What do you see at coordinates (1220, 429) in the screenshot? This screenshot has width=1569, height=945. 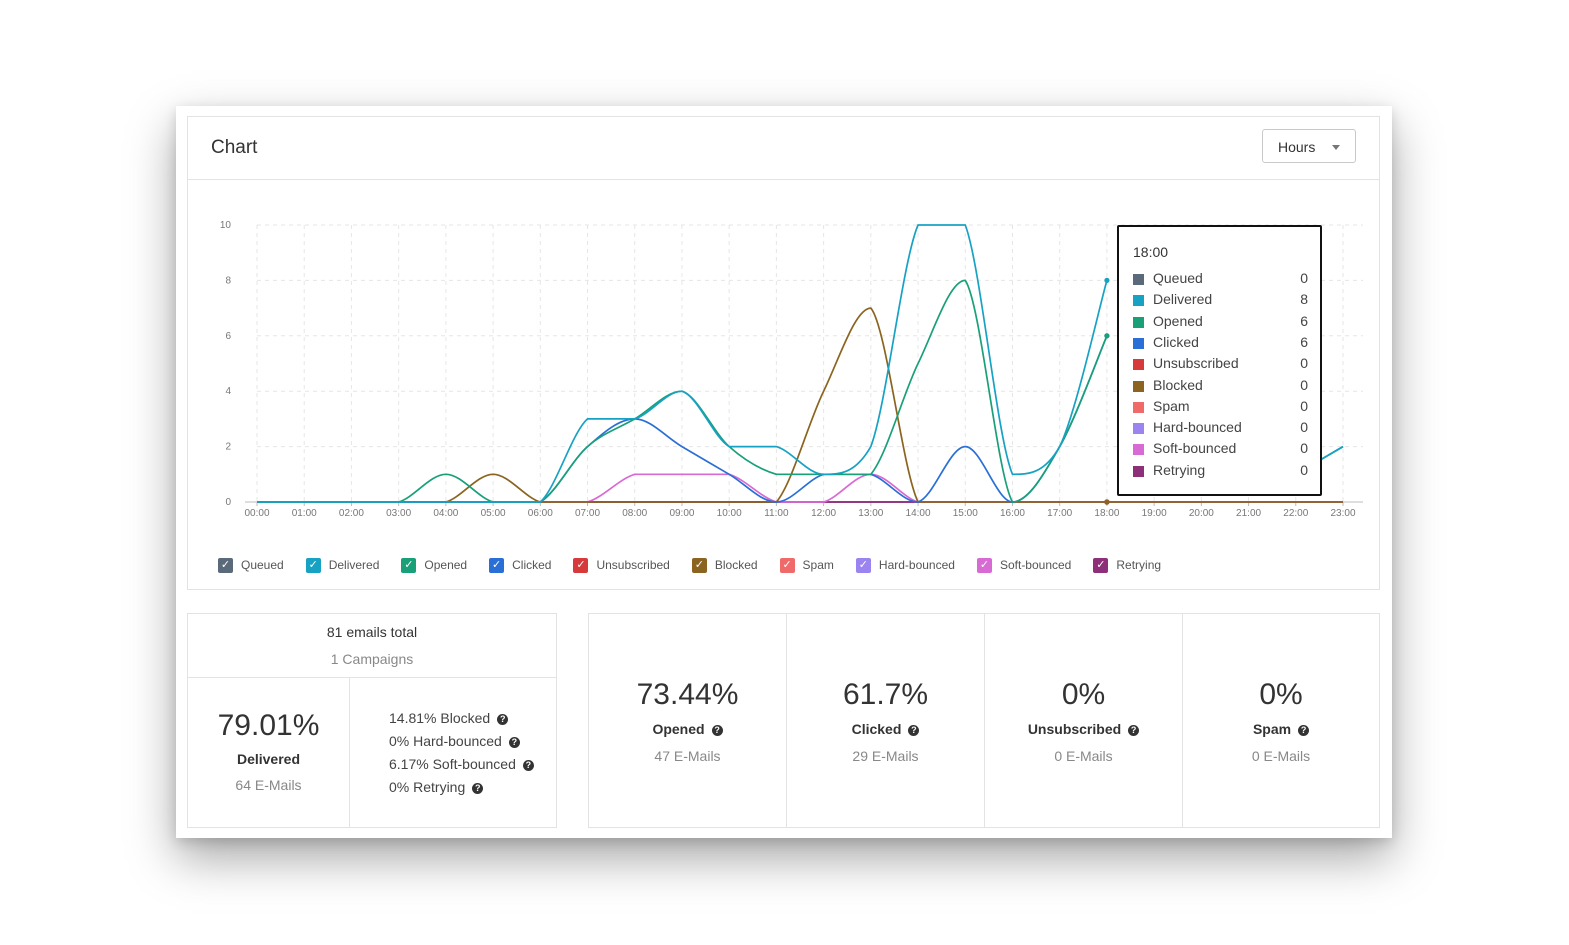 I see `tooltip-row: Hard-bounced 0` at bounding box center [1220, 429].